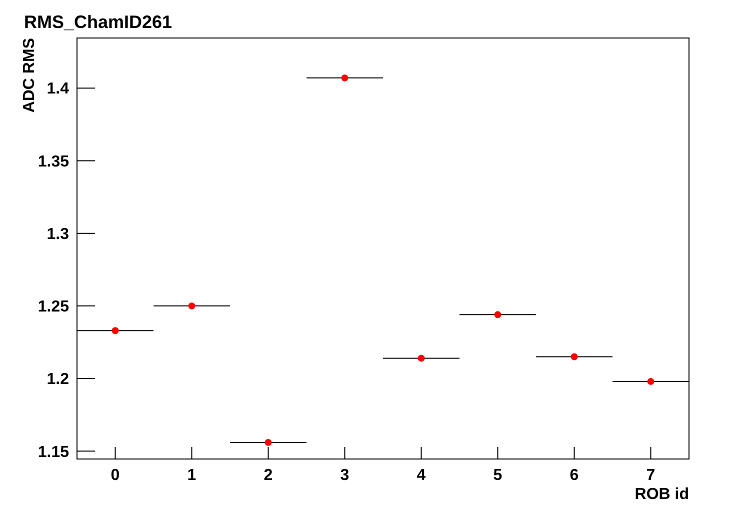 The image size is (756, 511). Describe the element at coordinates (29, 75) in the screenshot. I see `y-axis-title: ADC RMS` at that location.